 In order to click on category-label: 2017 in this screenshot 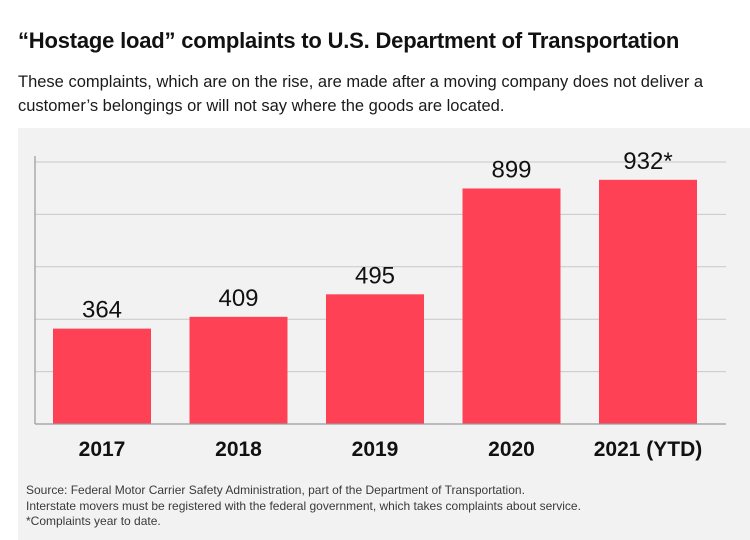, I will do `click(102, 449)`.